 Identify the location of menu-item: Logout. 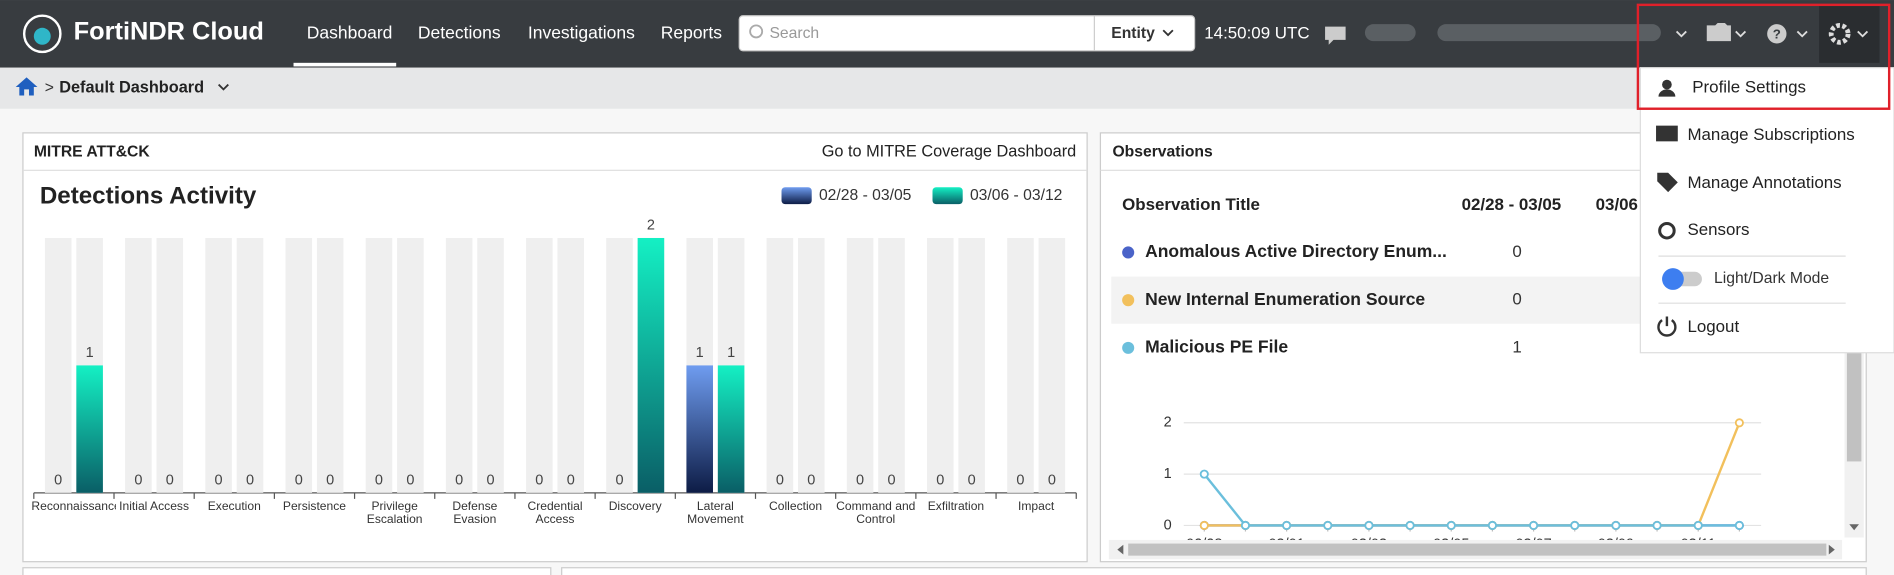
(1713, 326).